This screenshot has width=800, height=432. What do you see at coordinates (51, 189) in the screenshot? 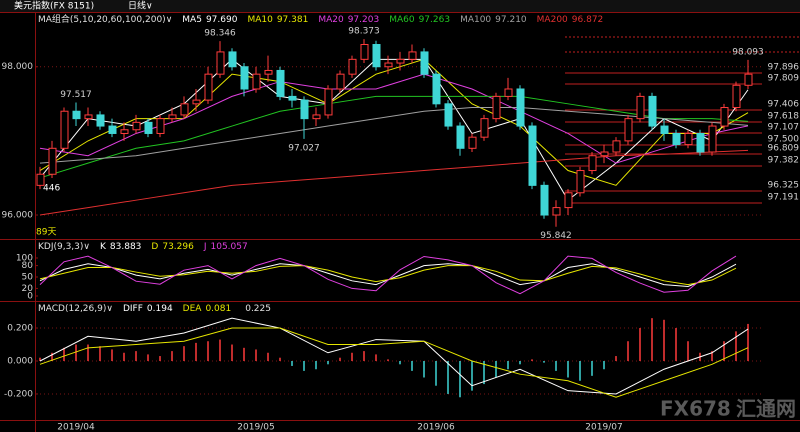
I see `note-count: 446` at bounding box center [51, 189].